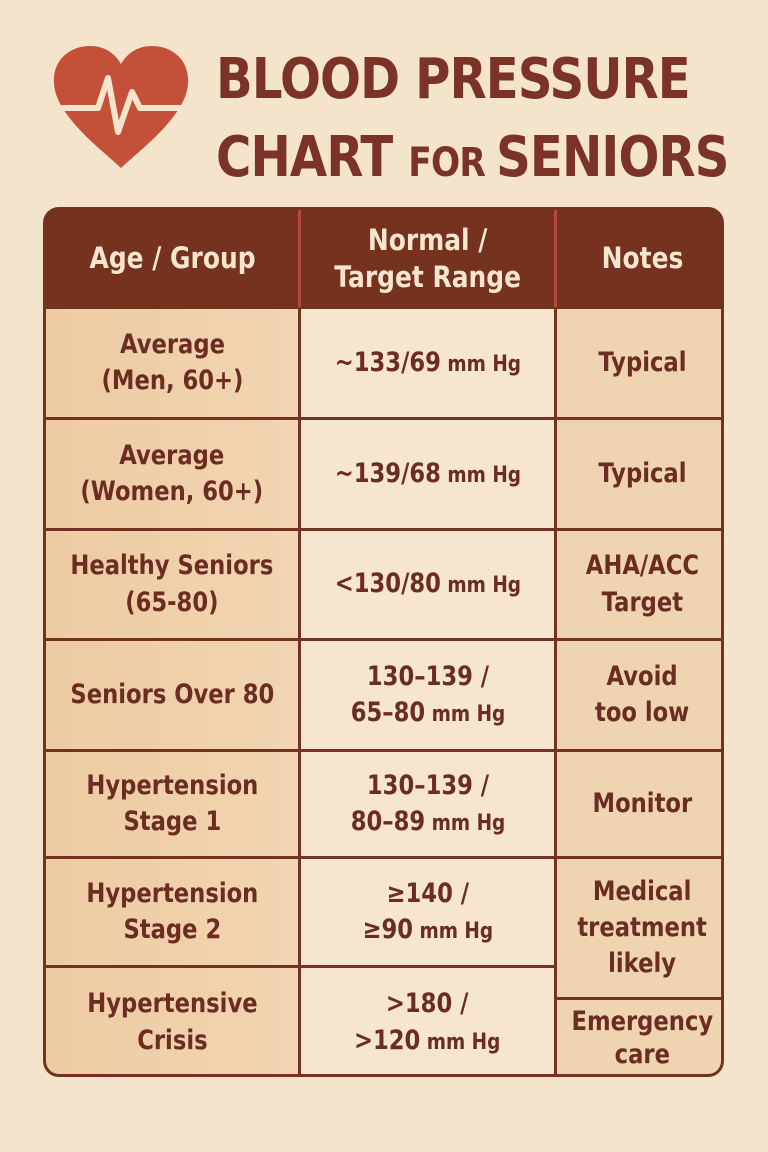 This screenshot has width=768, height=1152. I want to click on cell-note: Emergency care, so click(639, 1037).